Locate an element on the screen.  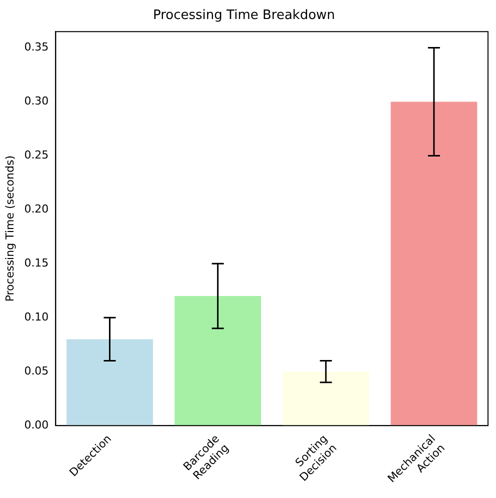
y-tick-label: 0.35 is located at coordinates (36, 47).